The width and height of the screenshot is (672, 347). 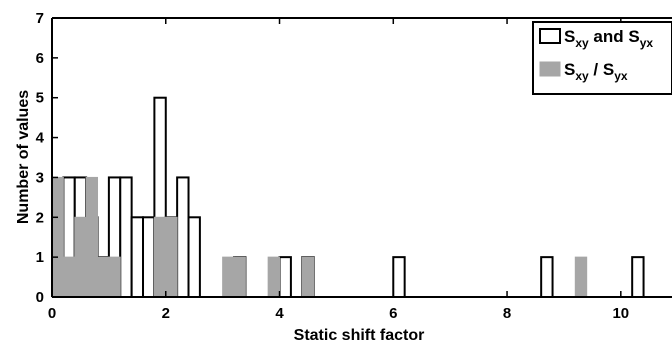 I want to click on y-tick-label: 3, so click(x=40, y=177).